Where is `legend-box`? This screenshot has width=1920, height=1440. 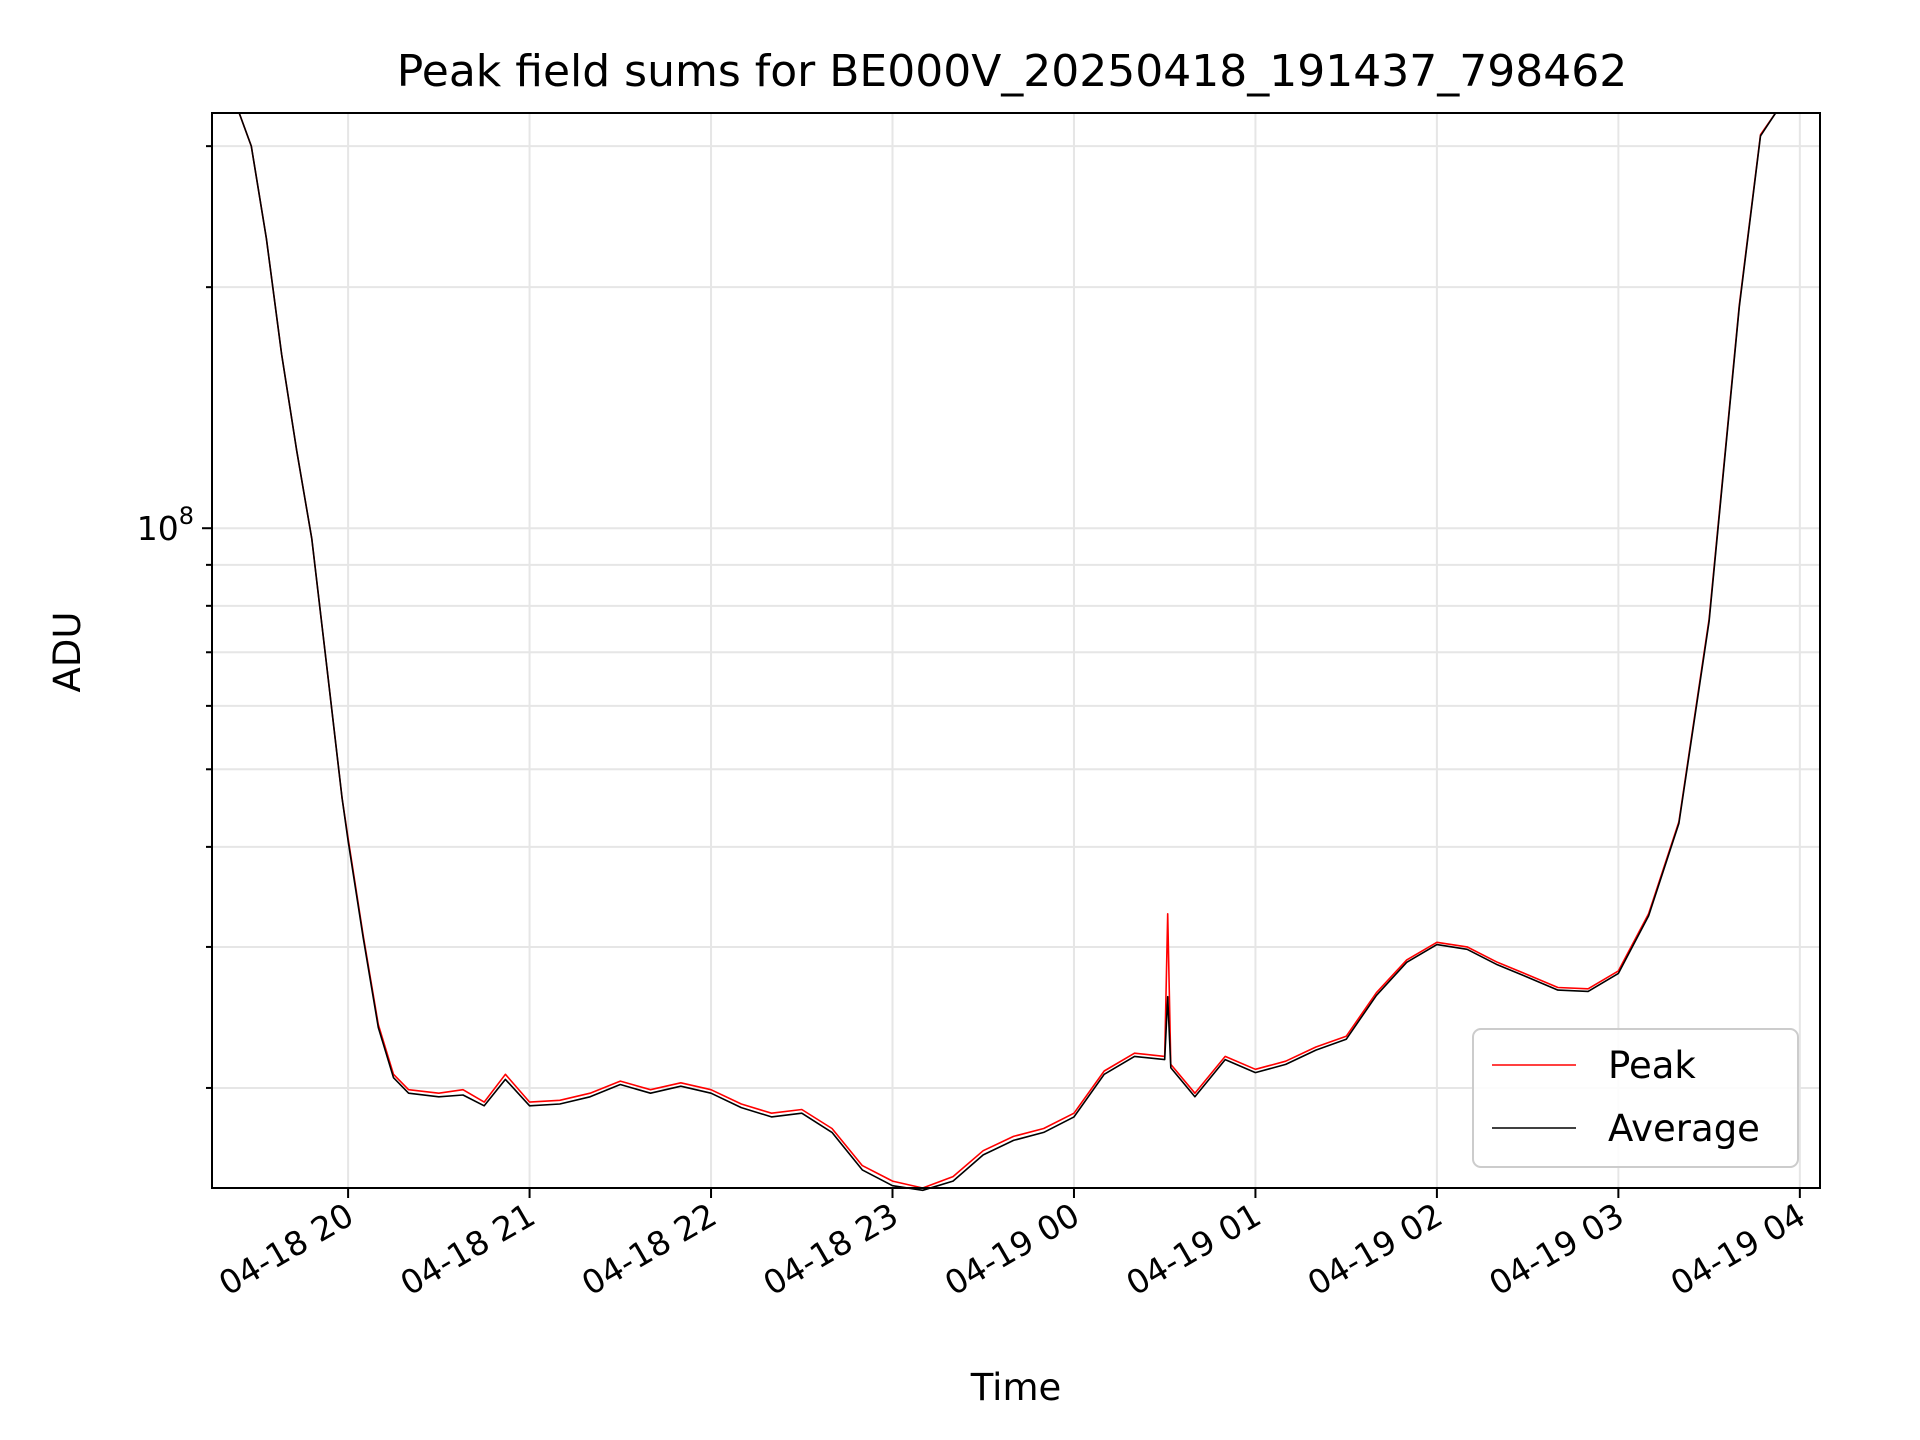 legend-box is located at coordinates (1635, 1098).